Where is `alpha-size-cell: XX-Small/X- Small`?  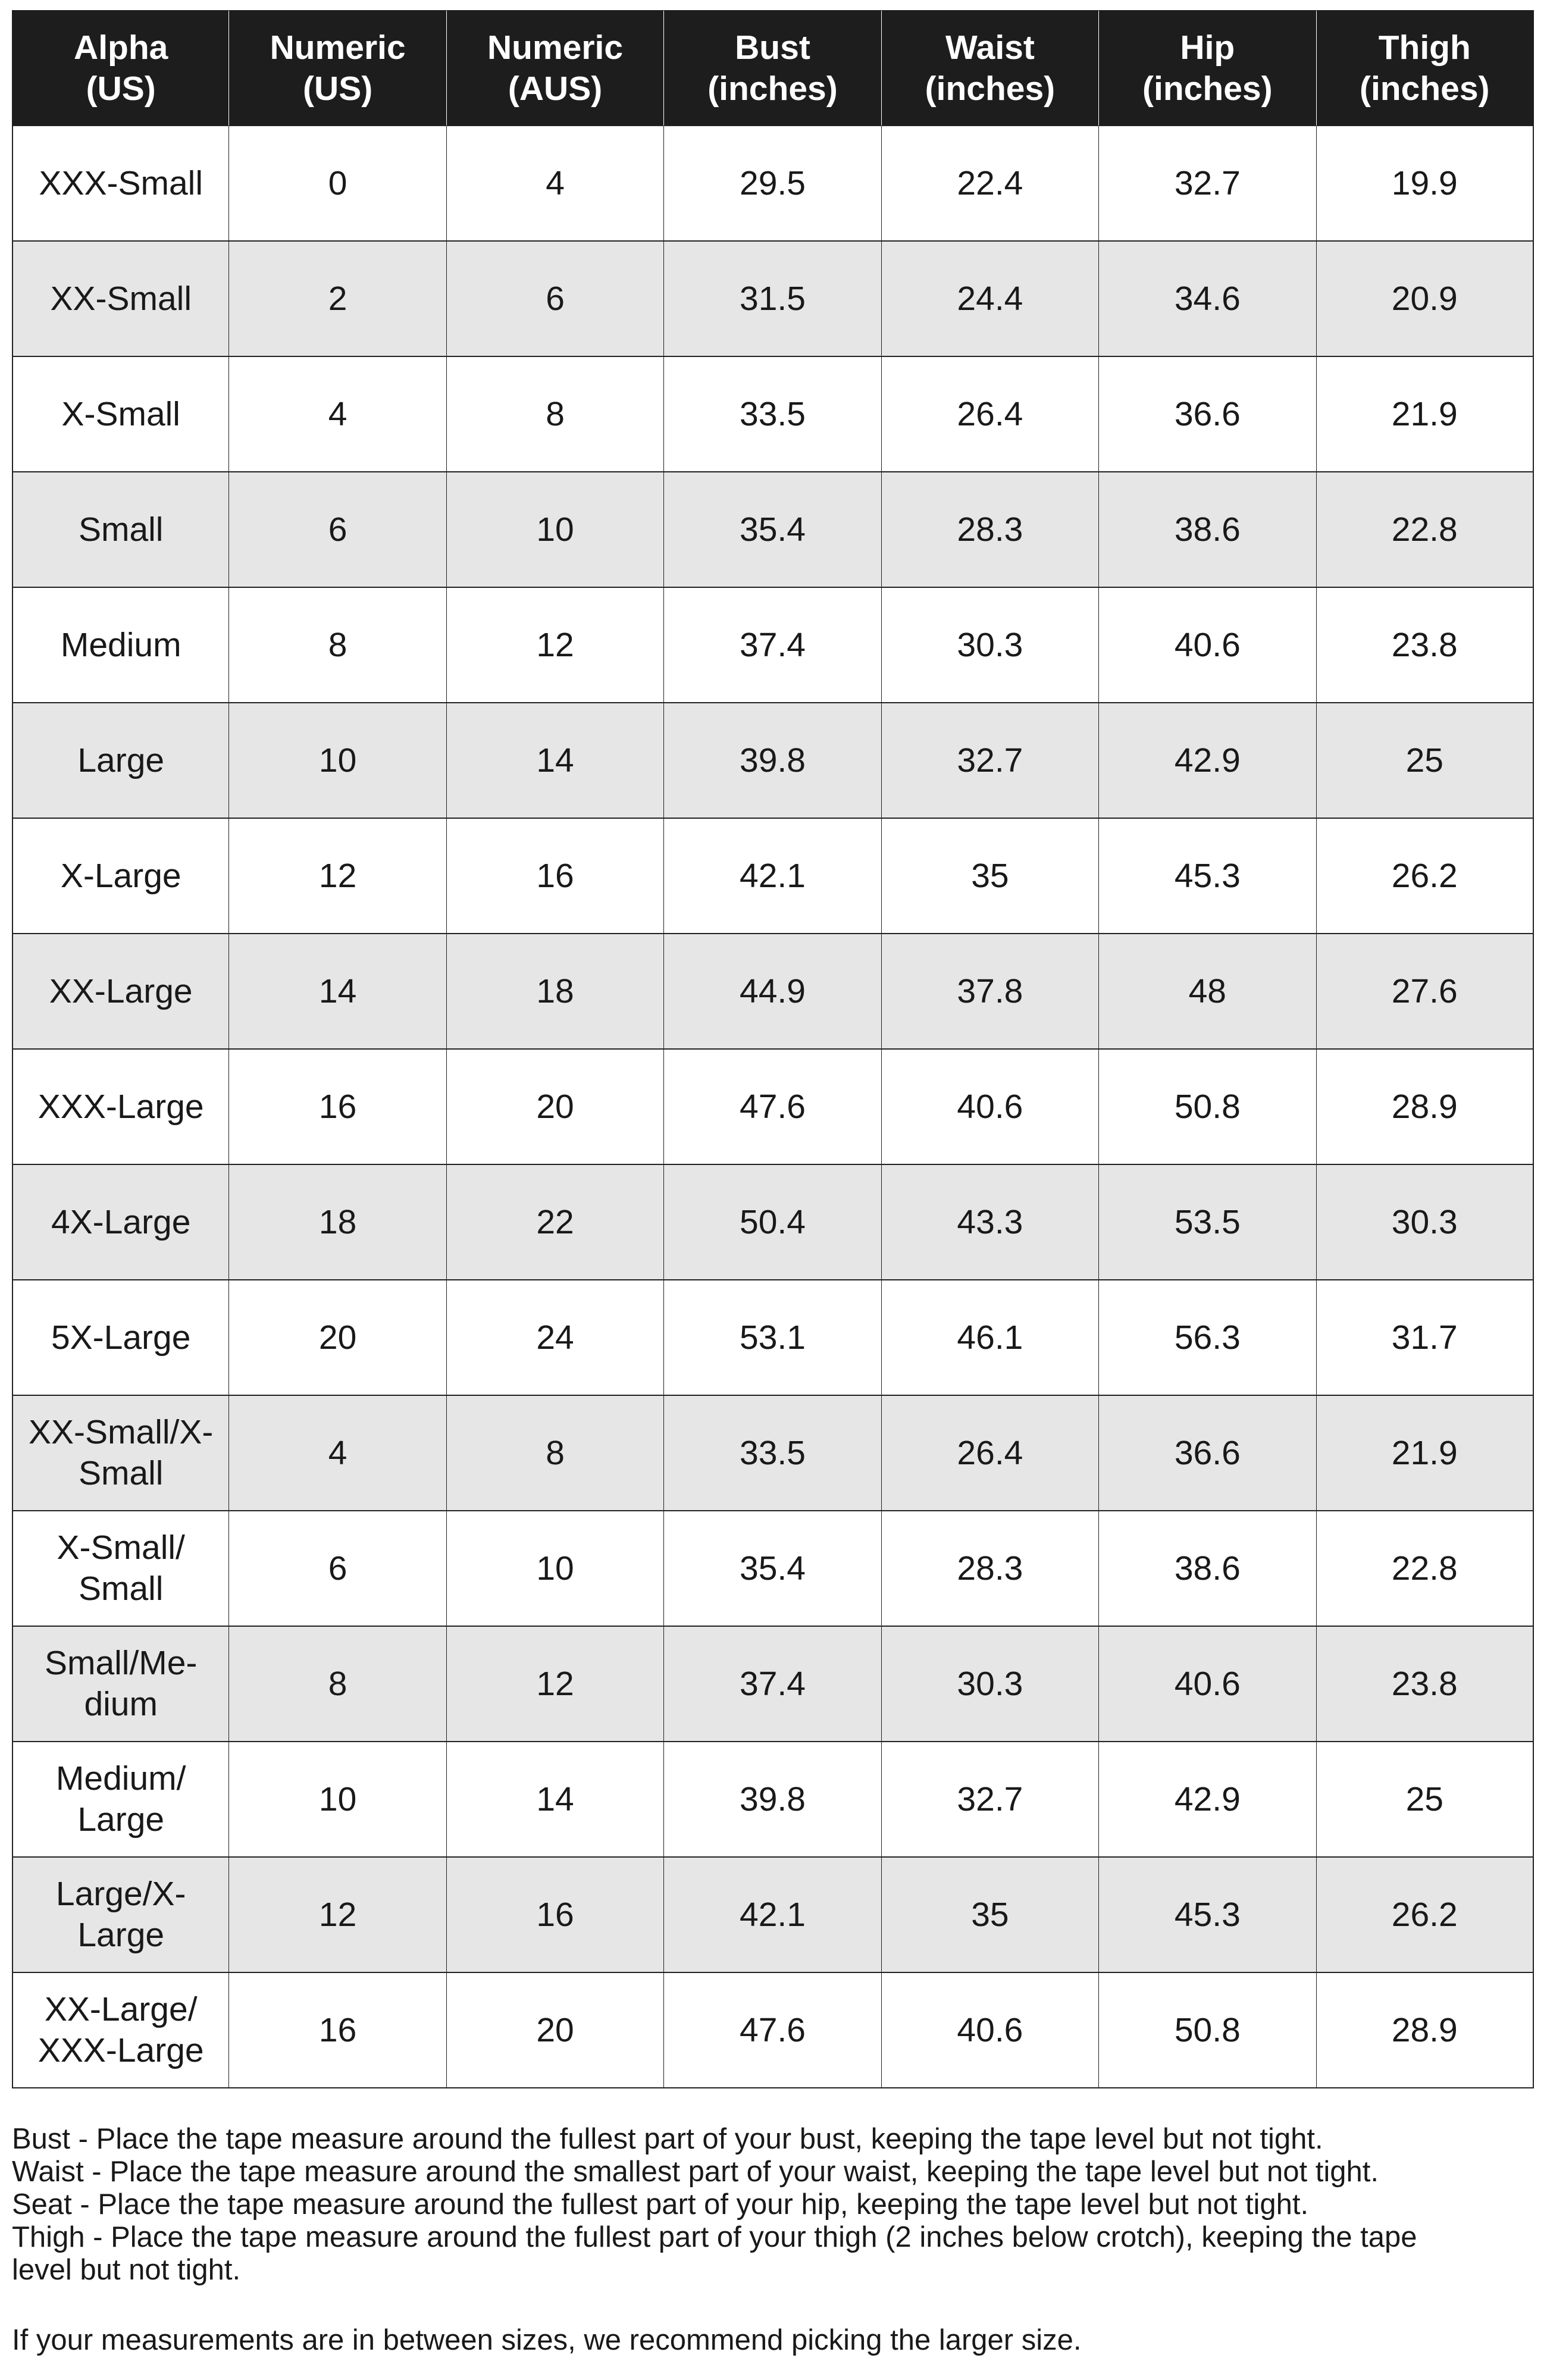
alpha-size-cell: XX-Small/X- Small is located at coordinates (121, 1453).